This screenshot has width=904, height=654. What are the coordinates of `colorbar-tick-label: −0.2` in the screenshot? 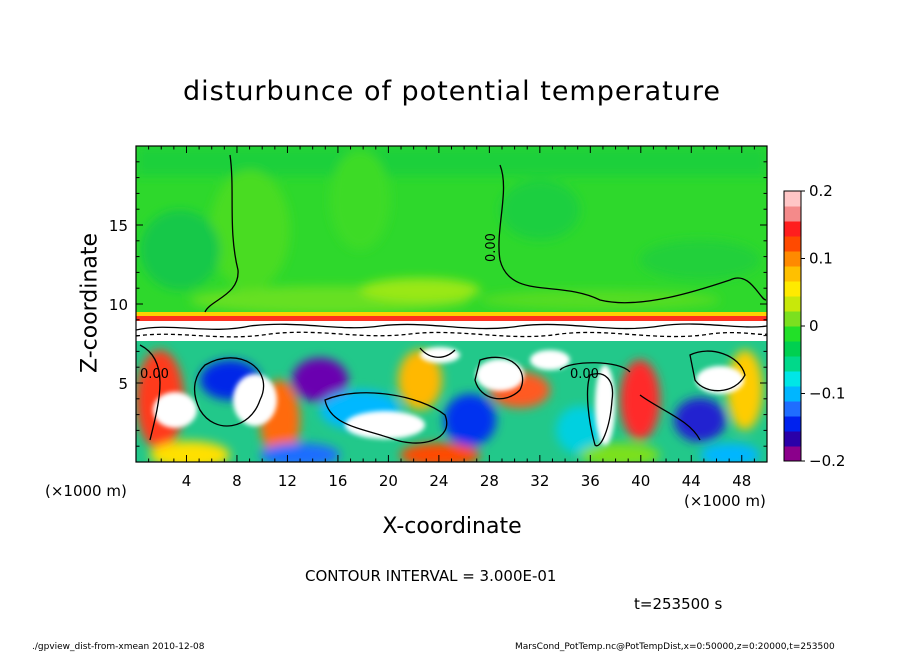 It's located at (827, 461).